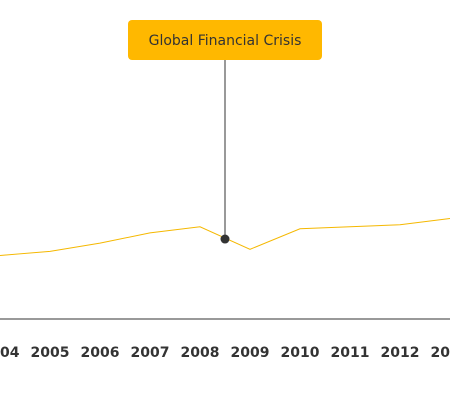 This screenshot has height=410, width=450. I want to click on x-tick-label: 2006, so click(100, 353).